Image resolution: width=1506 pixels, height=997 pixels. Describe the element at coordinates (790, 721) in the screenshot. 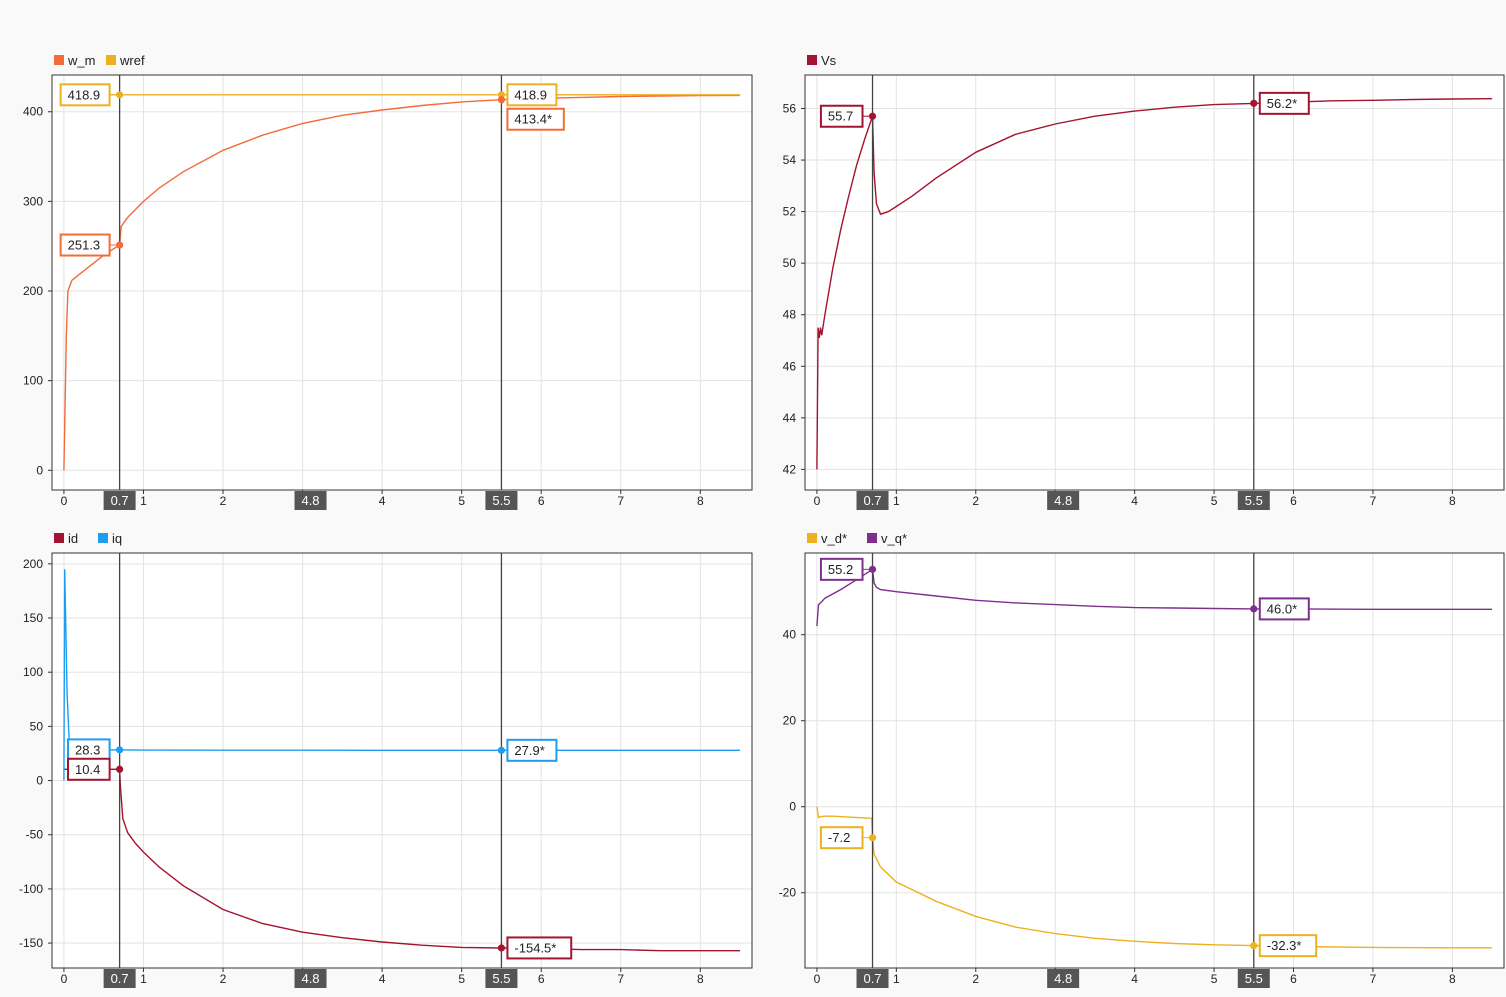

I see `y-tick-label: 20` at that location.